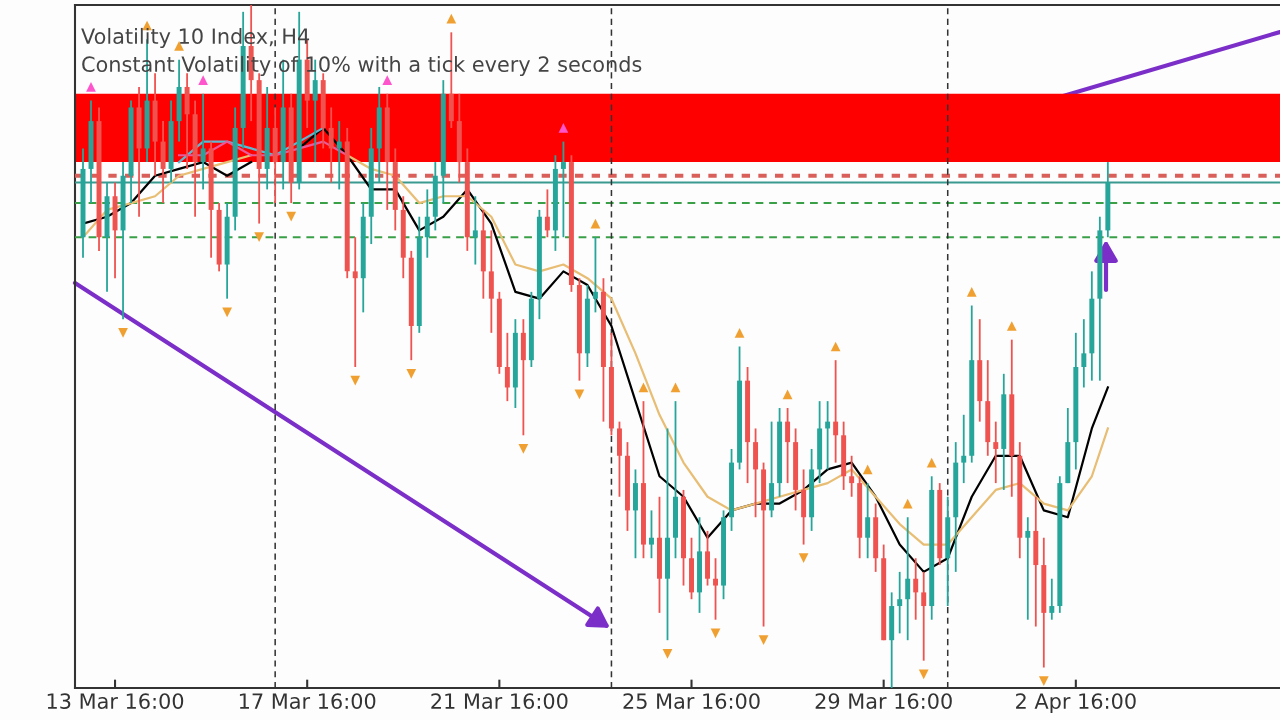 The height and width of the screenshot is (720, 1280). What do you see at coordinates (691, 701) in the screenshot?
I see `x-tick-label: 25 Mar 16:00` at bounding box center [691, 701].